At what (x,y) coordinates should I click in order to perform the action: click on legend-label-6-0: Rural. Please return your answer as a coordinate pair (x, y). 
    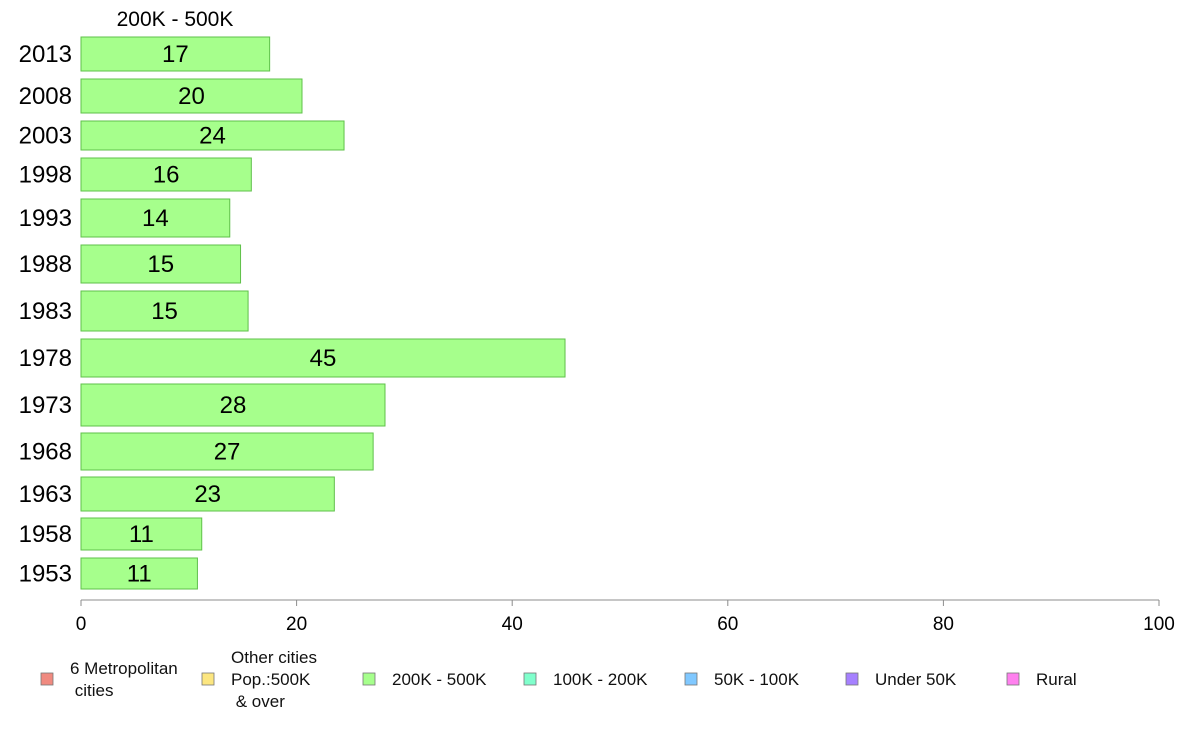
    Looking at the image, I should click on (1056, 679).